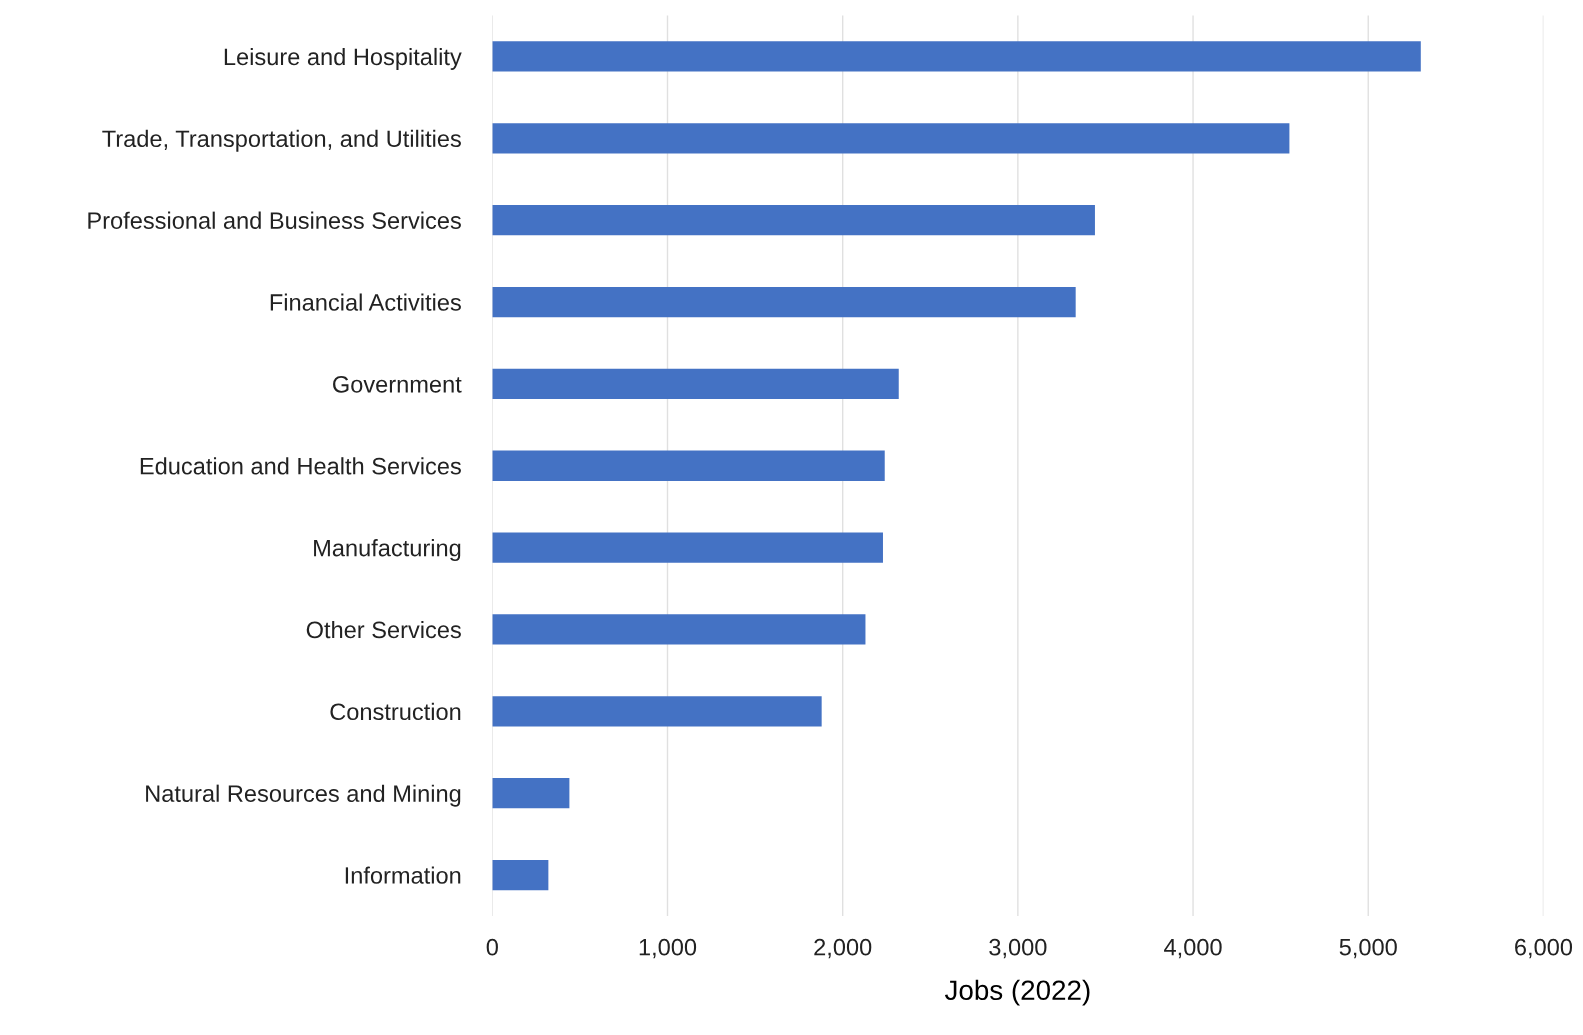 The image size is (1583, 1035). Describe the element at coordinates (403, 875) in the screenshot. I see `y-tick-label: Information` at that location.